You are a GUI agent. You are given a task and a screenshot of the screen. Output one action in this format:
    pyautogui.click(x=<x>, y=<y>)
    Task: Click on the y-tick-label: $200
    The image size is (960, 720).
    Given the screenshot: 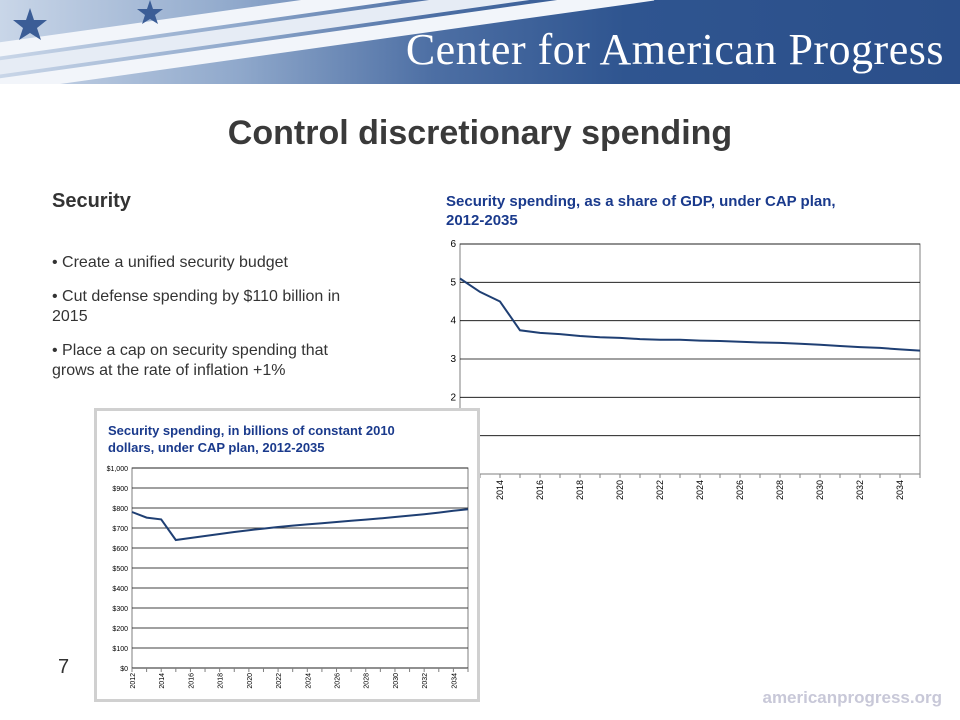 What is the action you would take?
    pyautogui.click(x=120, y=629)
    